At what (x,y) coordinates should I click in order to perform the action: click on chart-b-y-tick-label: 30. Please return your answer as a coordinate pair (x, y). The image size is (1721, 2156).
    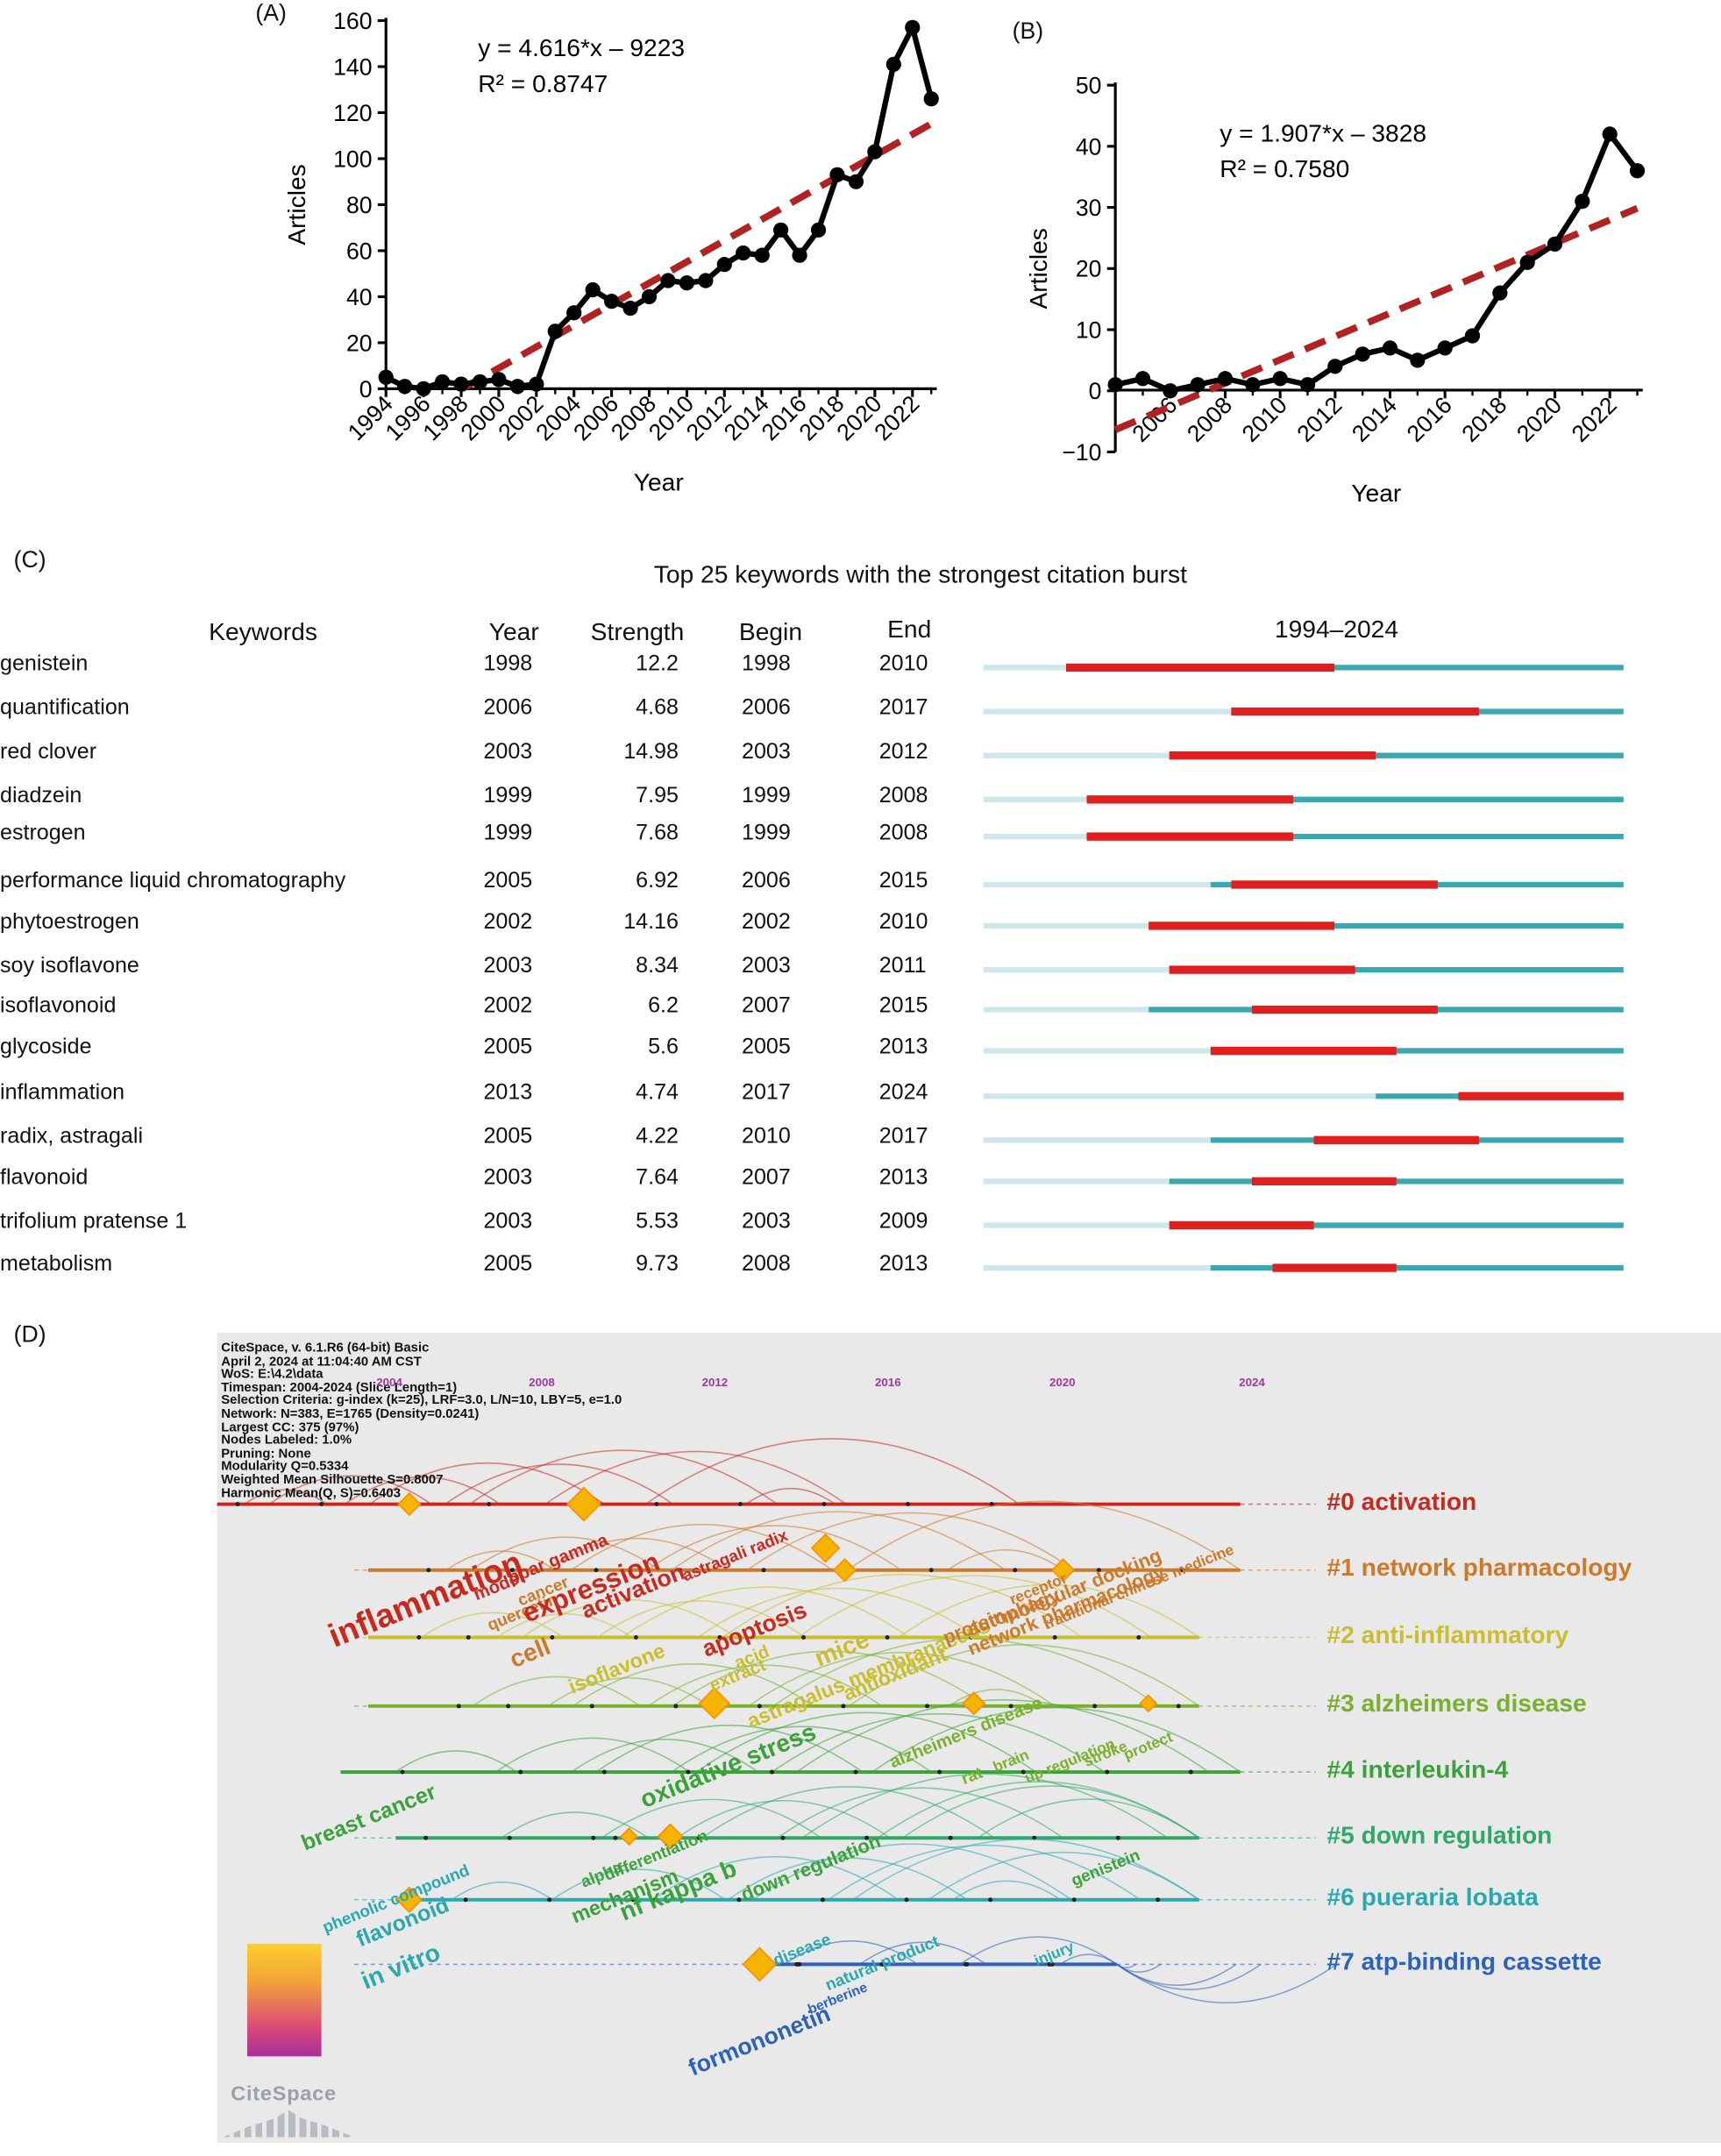
    Looking at the image, I should click on (1089, 208).